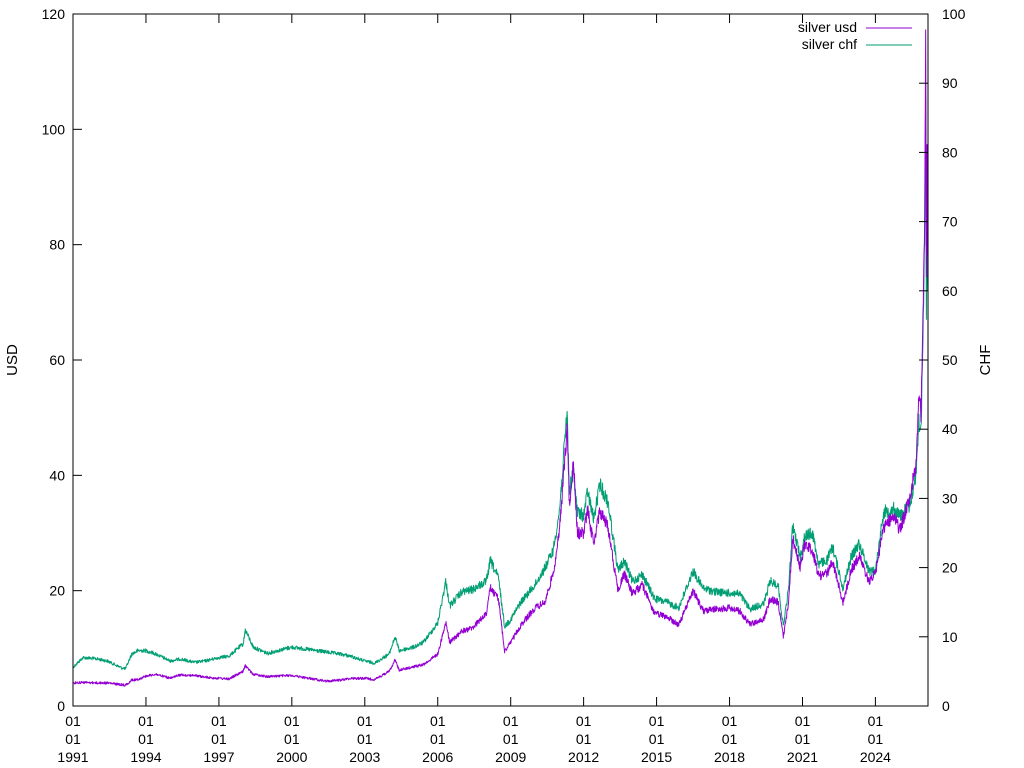 The width and height of the screenshot is (1024, 768). I want to click on x-tick-label: 2009, so click(510, 757).